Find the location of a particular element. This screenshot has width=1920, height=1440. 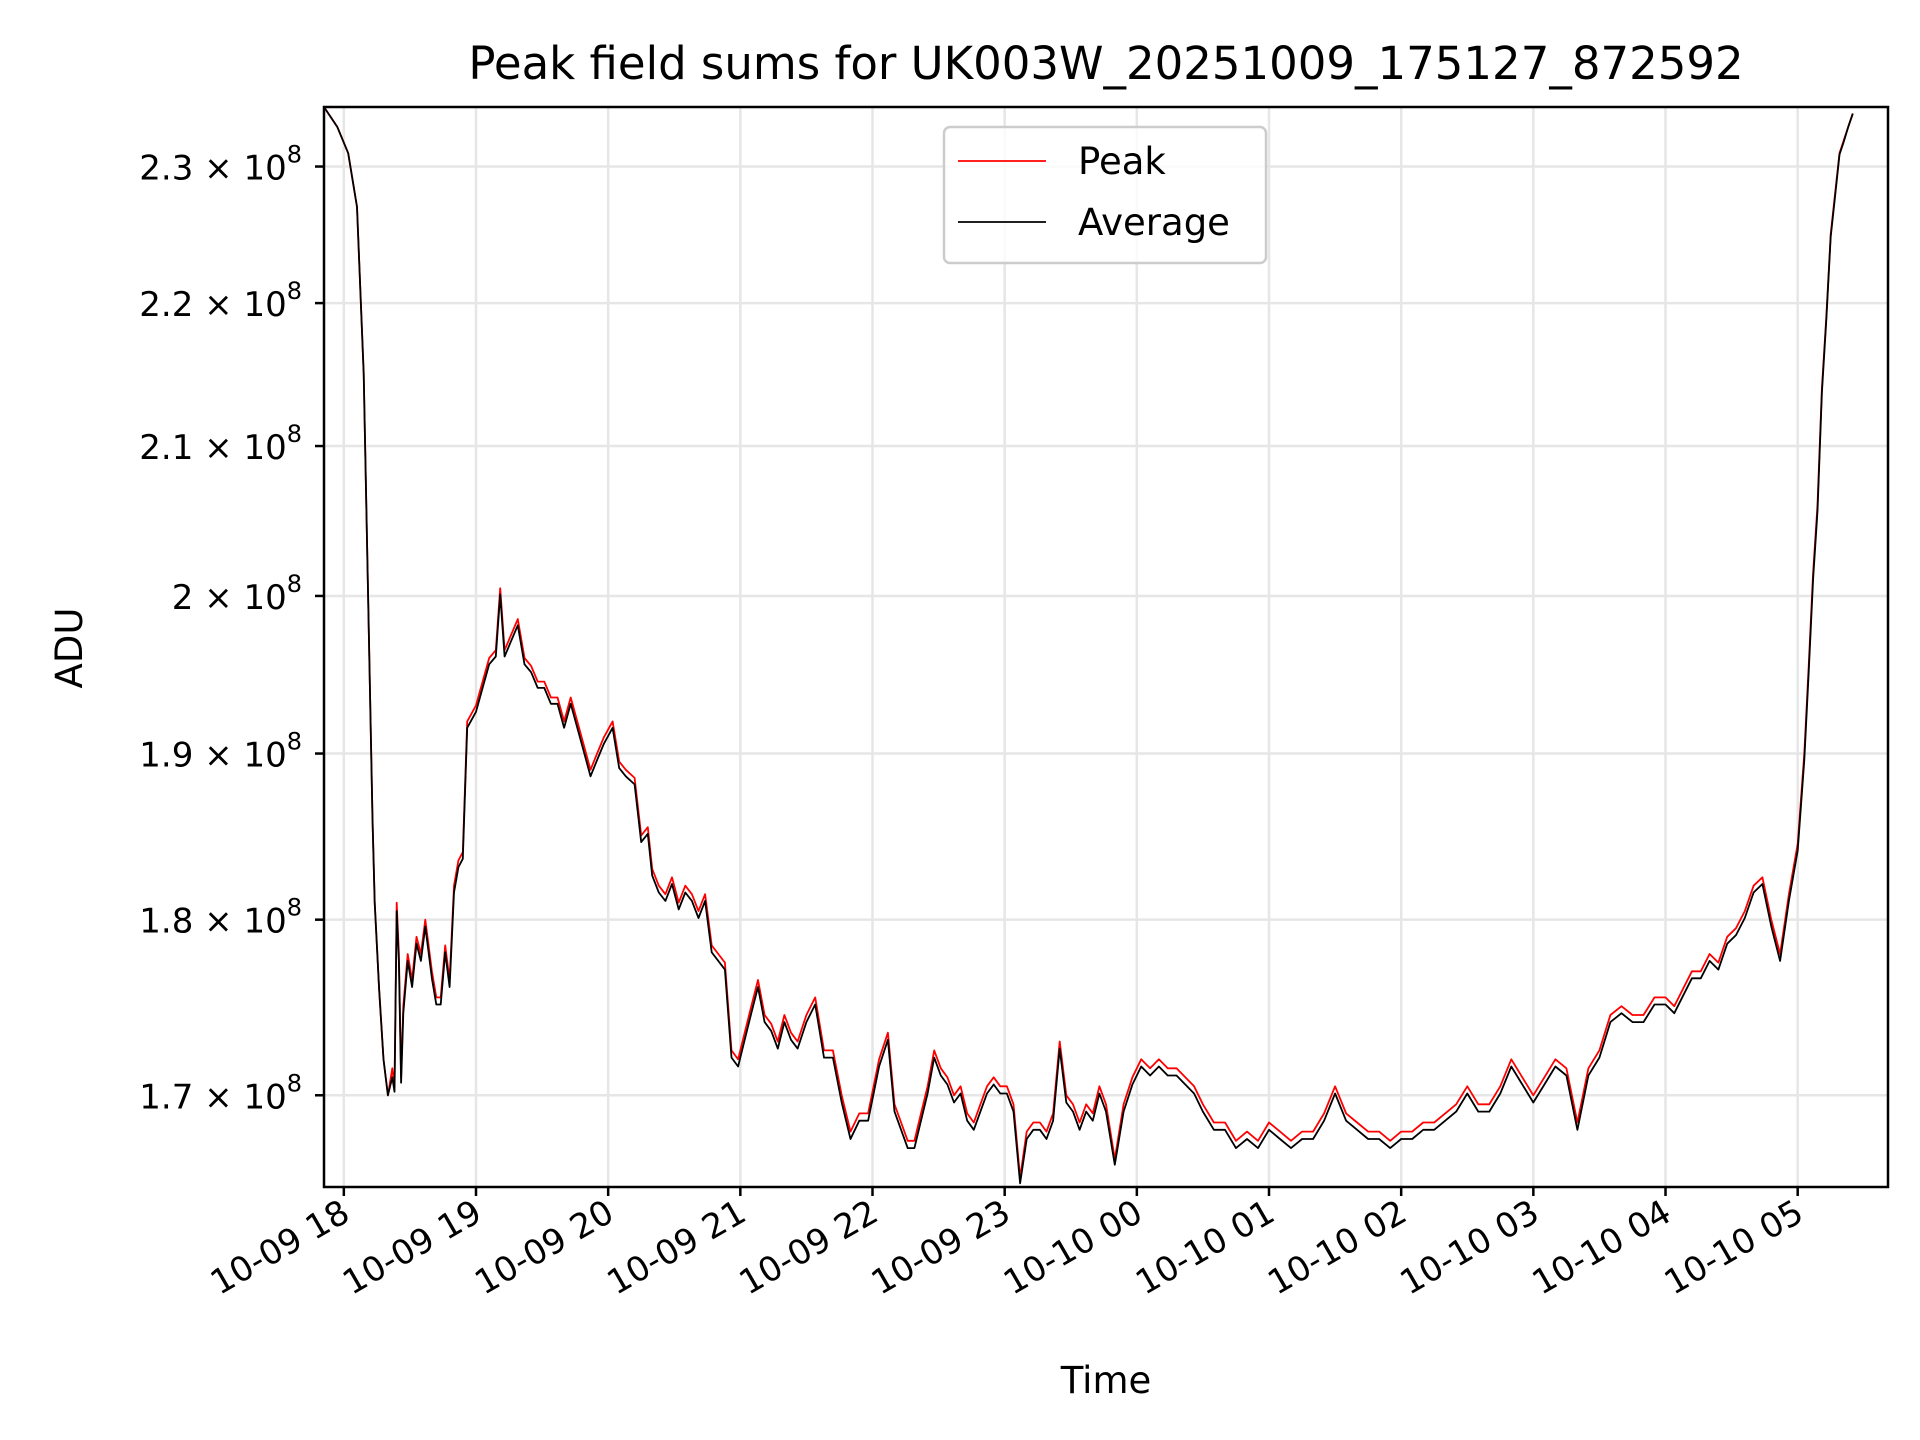

y-tick-label: 2.1 × 108 is located at coordinates (220, 444).